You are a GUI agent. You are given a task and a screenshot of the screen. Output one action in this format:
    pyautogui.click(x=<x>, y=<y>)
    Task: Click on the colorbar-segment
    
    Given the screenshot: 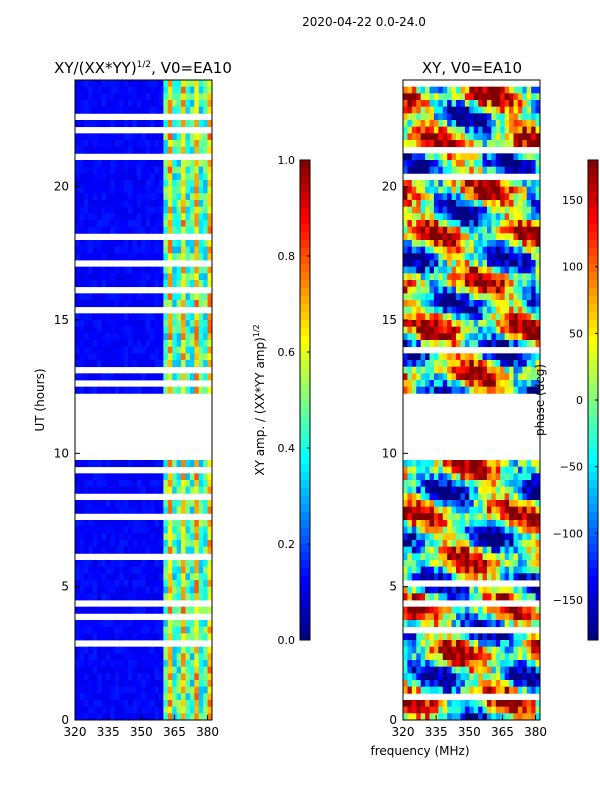 What is the action you would take?
    pyautogui.click(x=593, y=444)
    